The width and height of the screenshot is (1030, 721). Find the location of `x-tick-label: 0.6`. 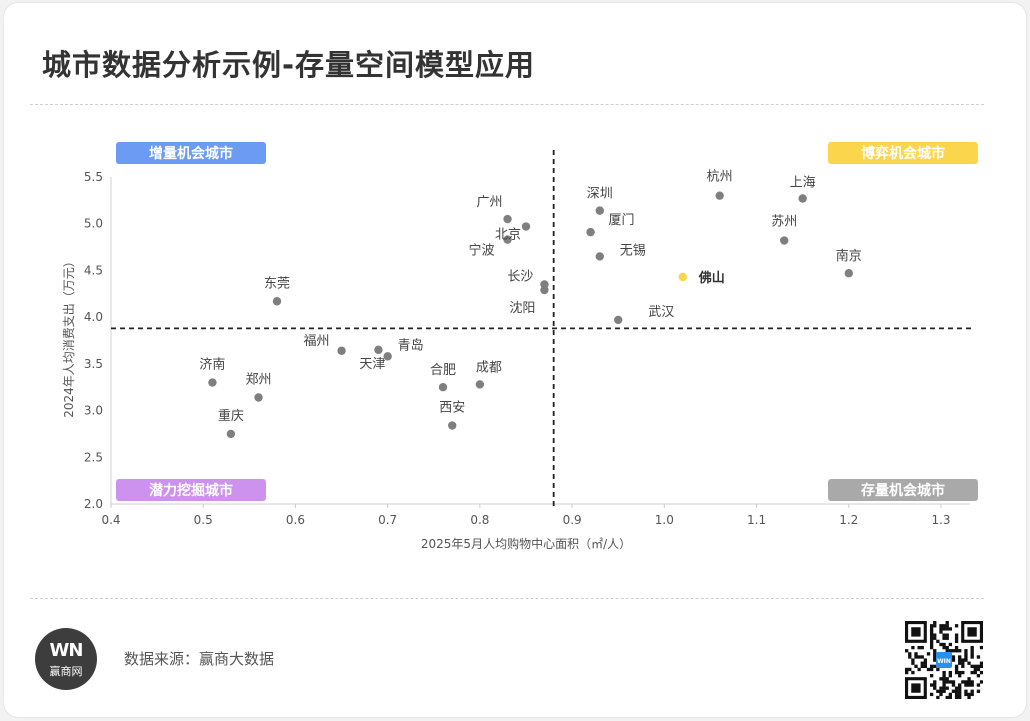

x-tick-label: 0.6 is located at coordinates (295, 520).